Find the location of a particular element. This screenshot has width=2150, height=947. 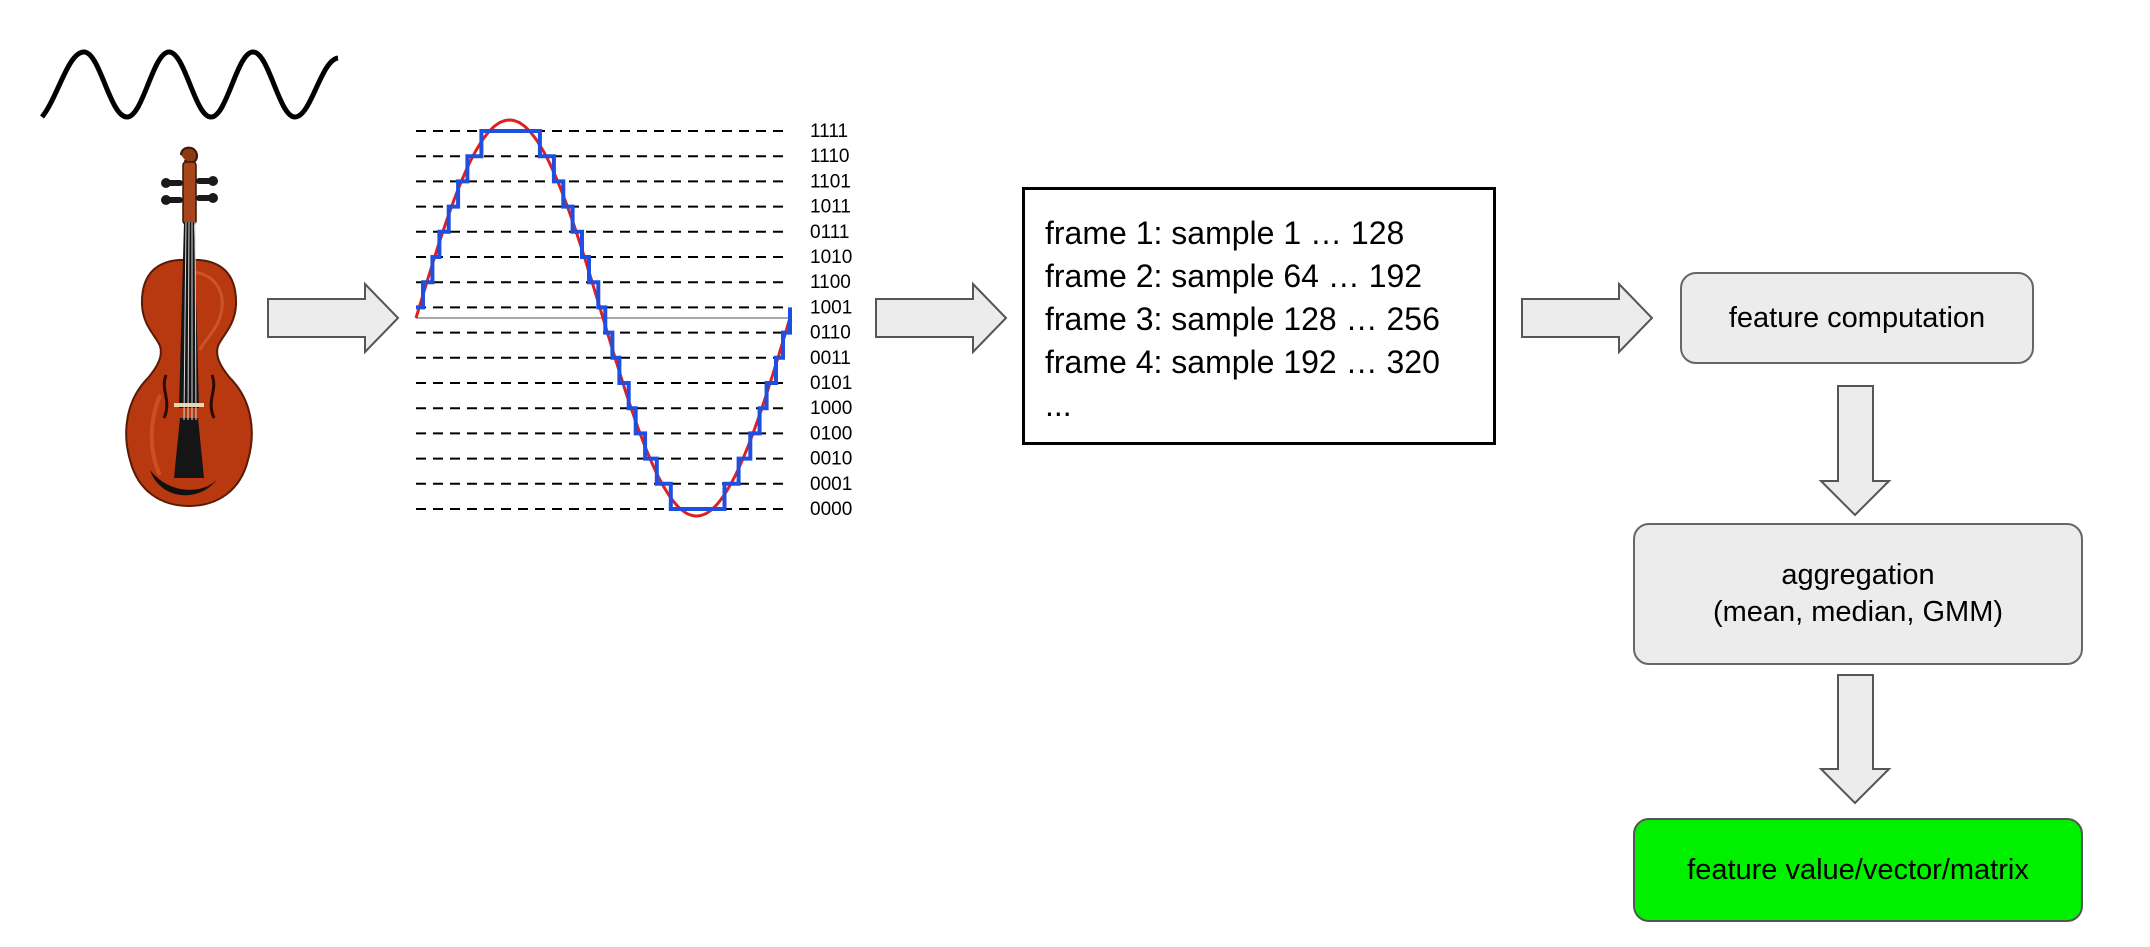

quantization-level-label: 1011 is located at coordinates (830, 207).